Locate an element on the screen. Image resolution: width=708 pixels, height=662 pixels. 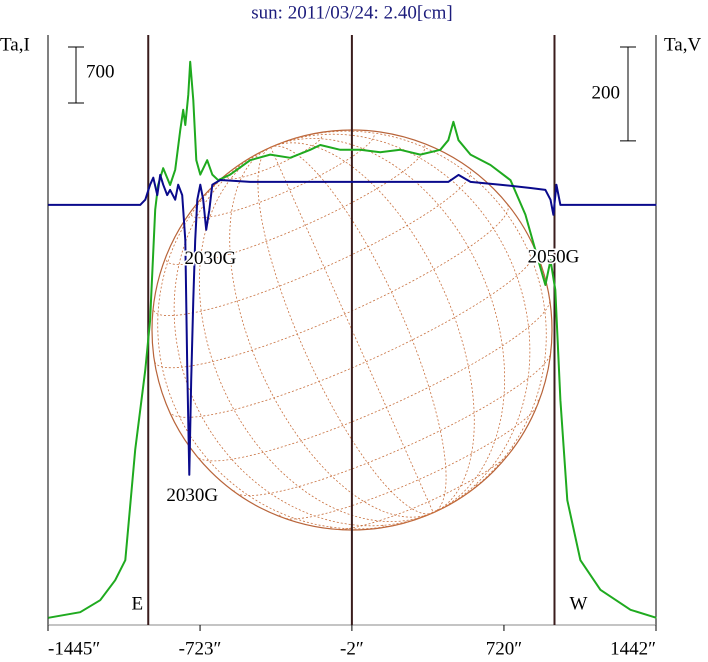
x-tick-label: -723″ is located at coordinates (200, 648).